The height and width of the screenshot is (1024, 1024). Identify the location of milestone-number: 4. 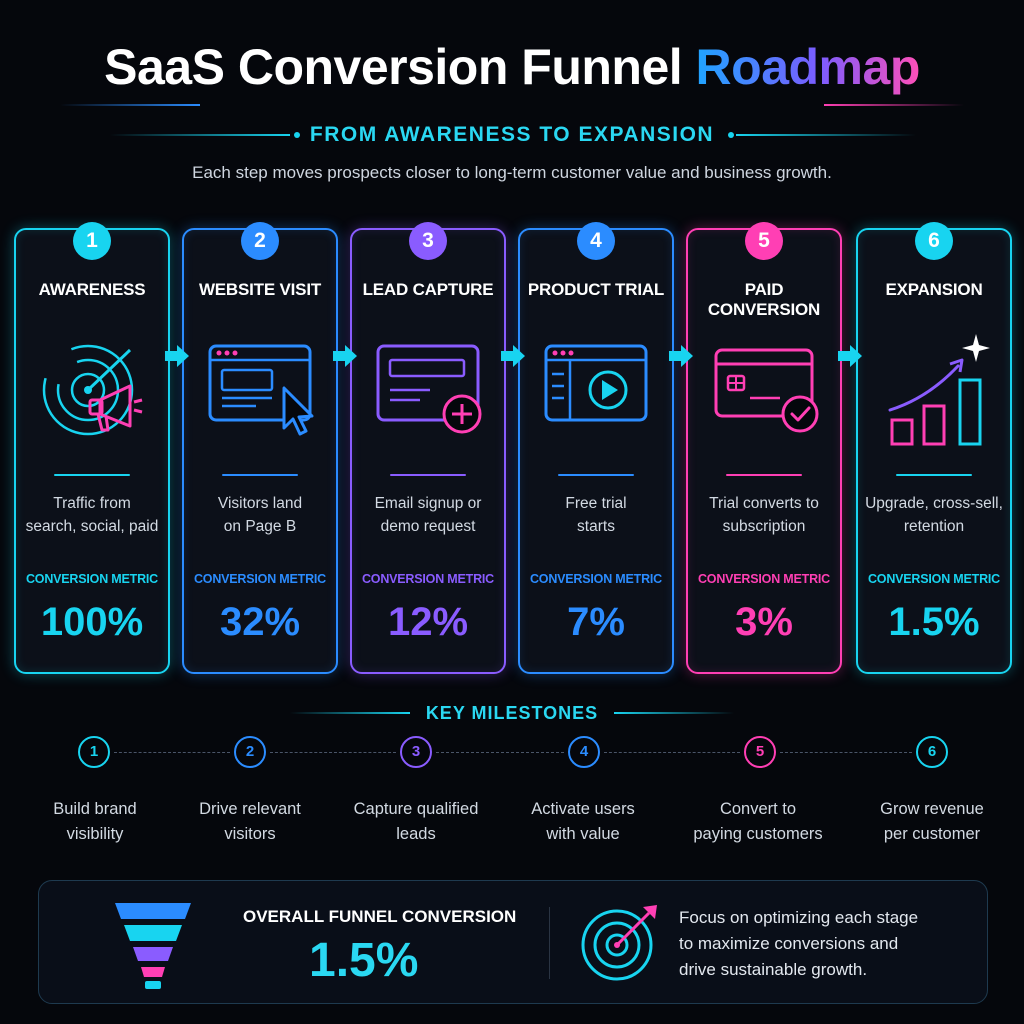
(584, 752).